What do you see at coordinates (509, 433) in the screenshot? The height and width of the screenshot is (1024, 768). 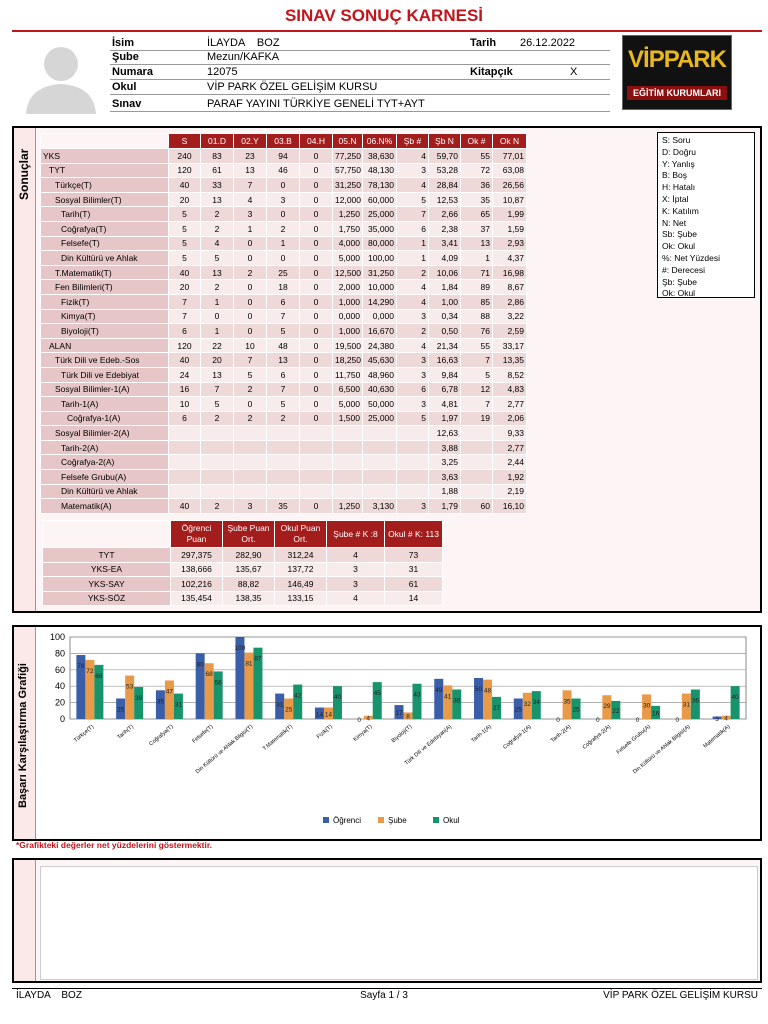 I see `result-cell: 9,33` at bounding box center [509, 433].